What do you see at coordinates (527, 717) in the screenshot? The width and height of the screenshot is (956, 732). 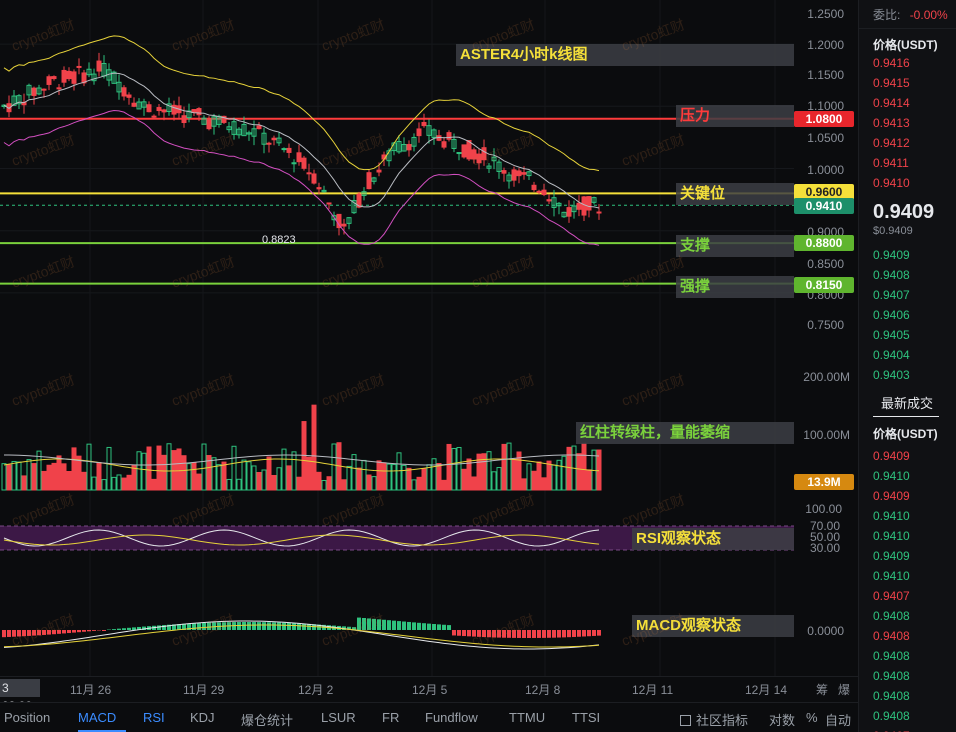 I see `indicator-ttmu: TTMU` at bounding box center [527, 717].